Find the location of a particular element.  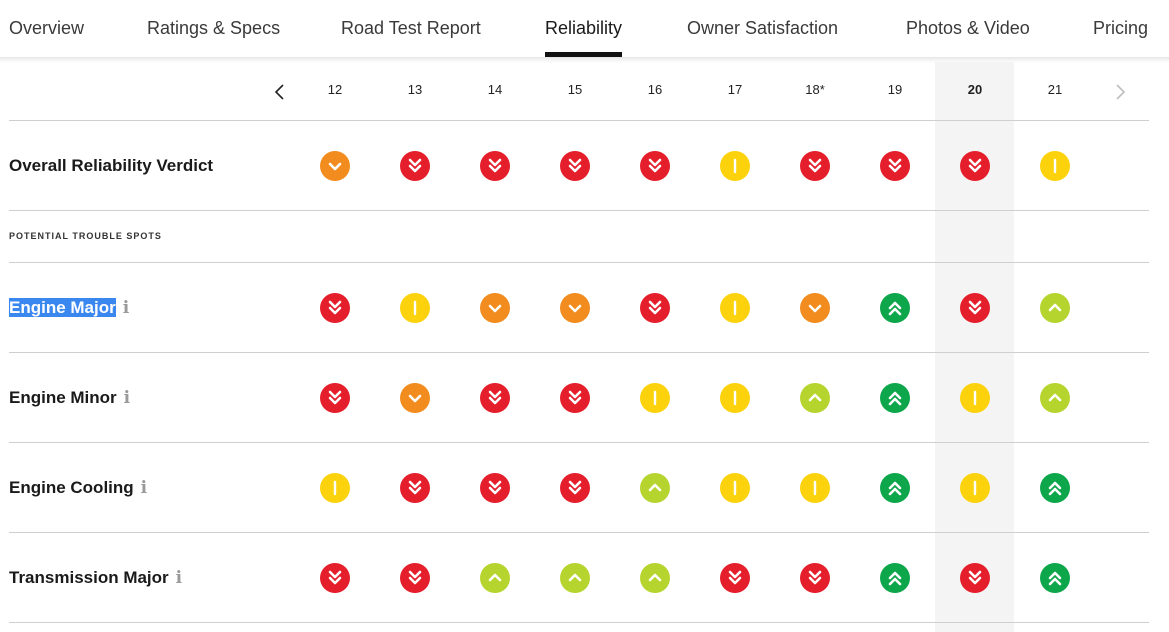

year-header-14: 14 is located at coordinates (495, 89).